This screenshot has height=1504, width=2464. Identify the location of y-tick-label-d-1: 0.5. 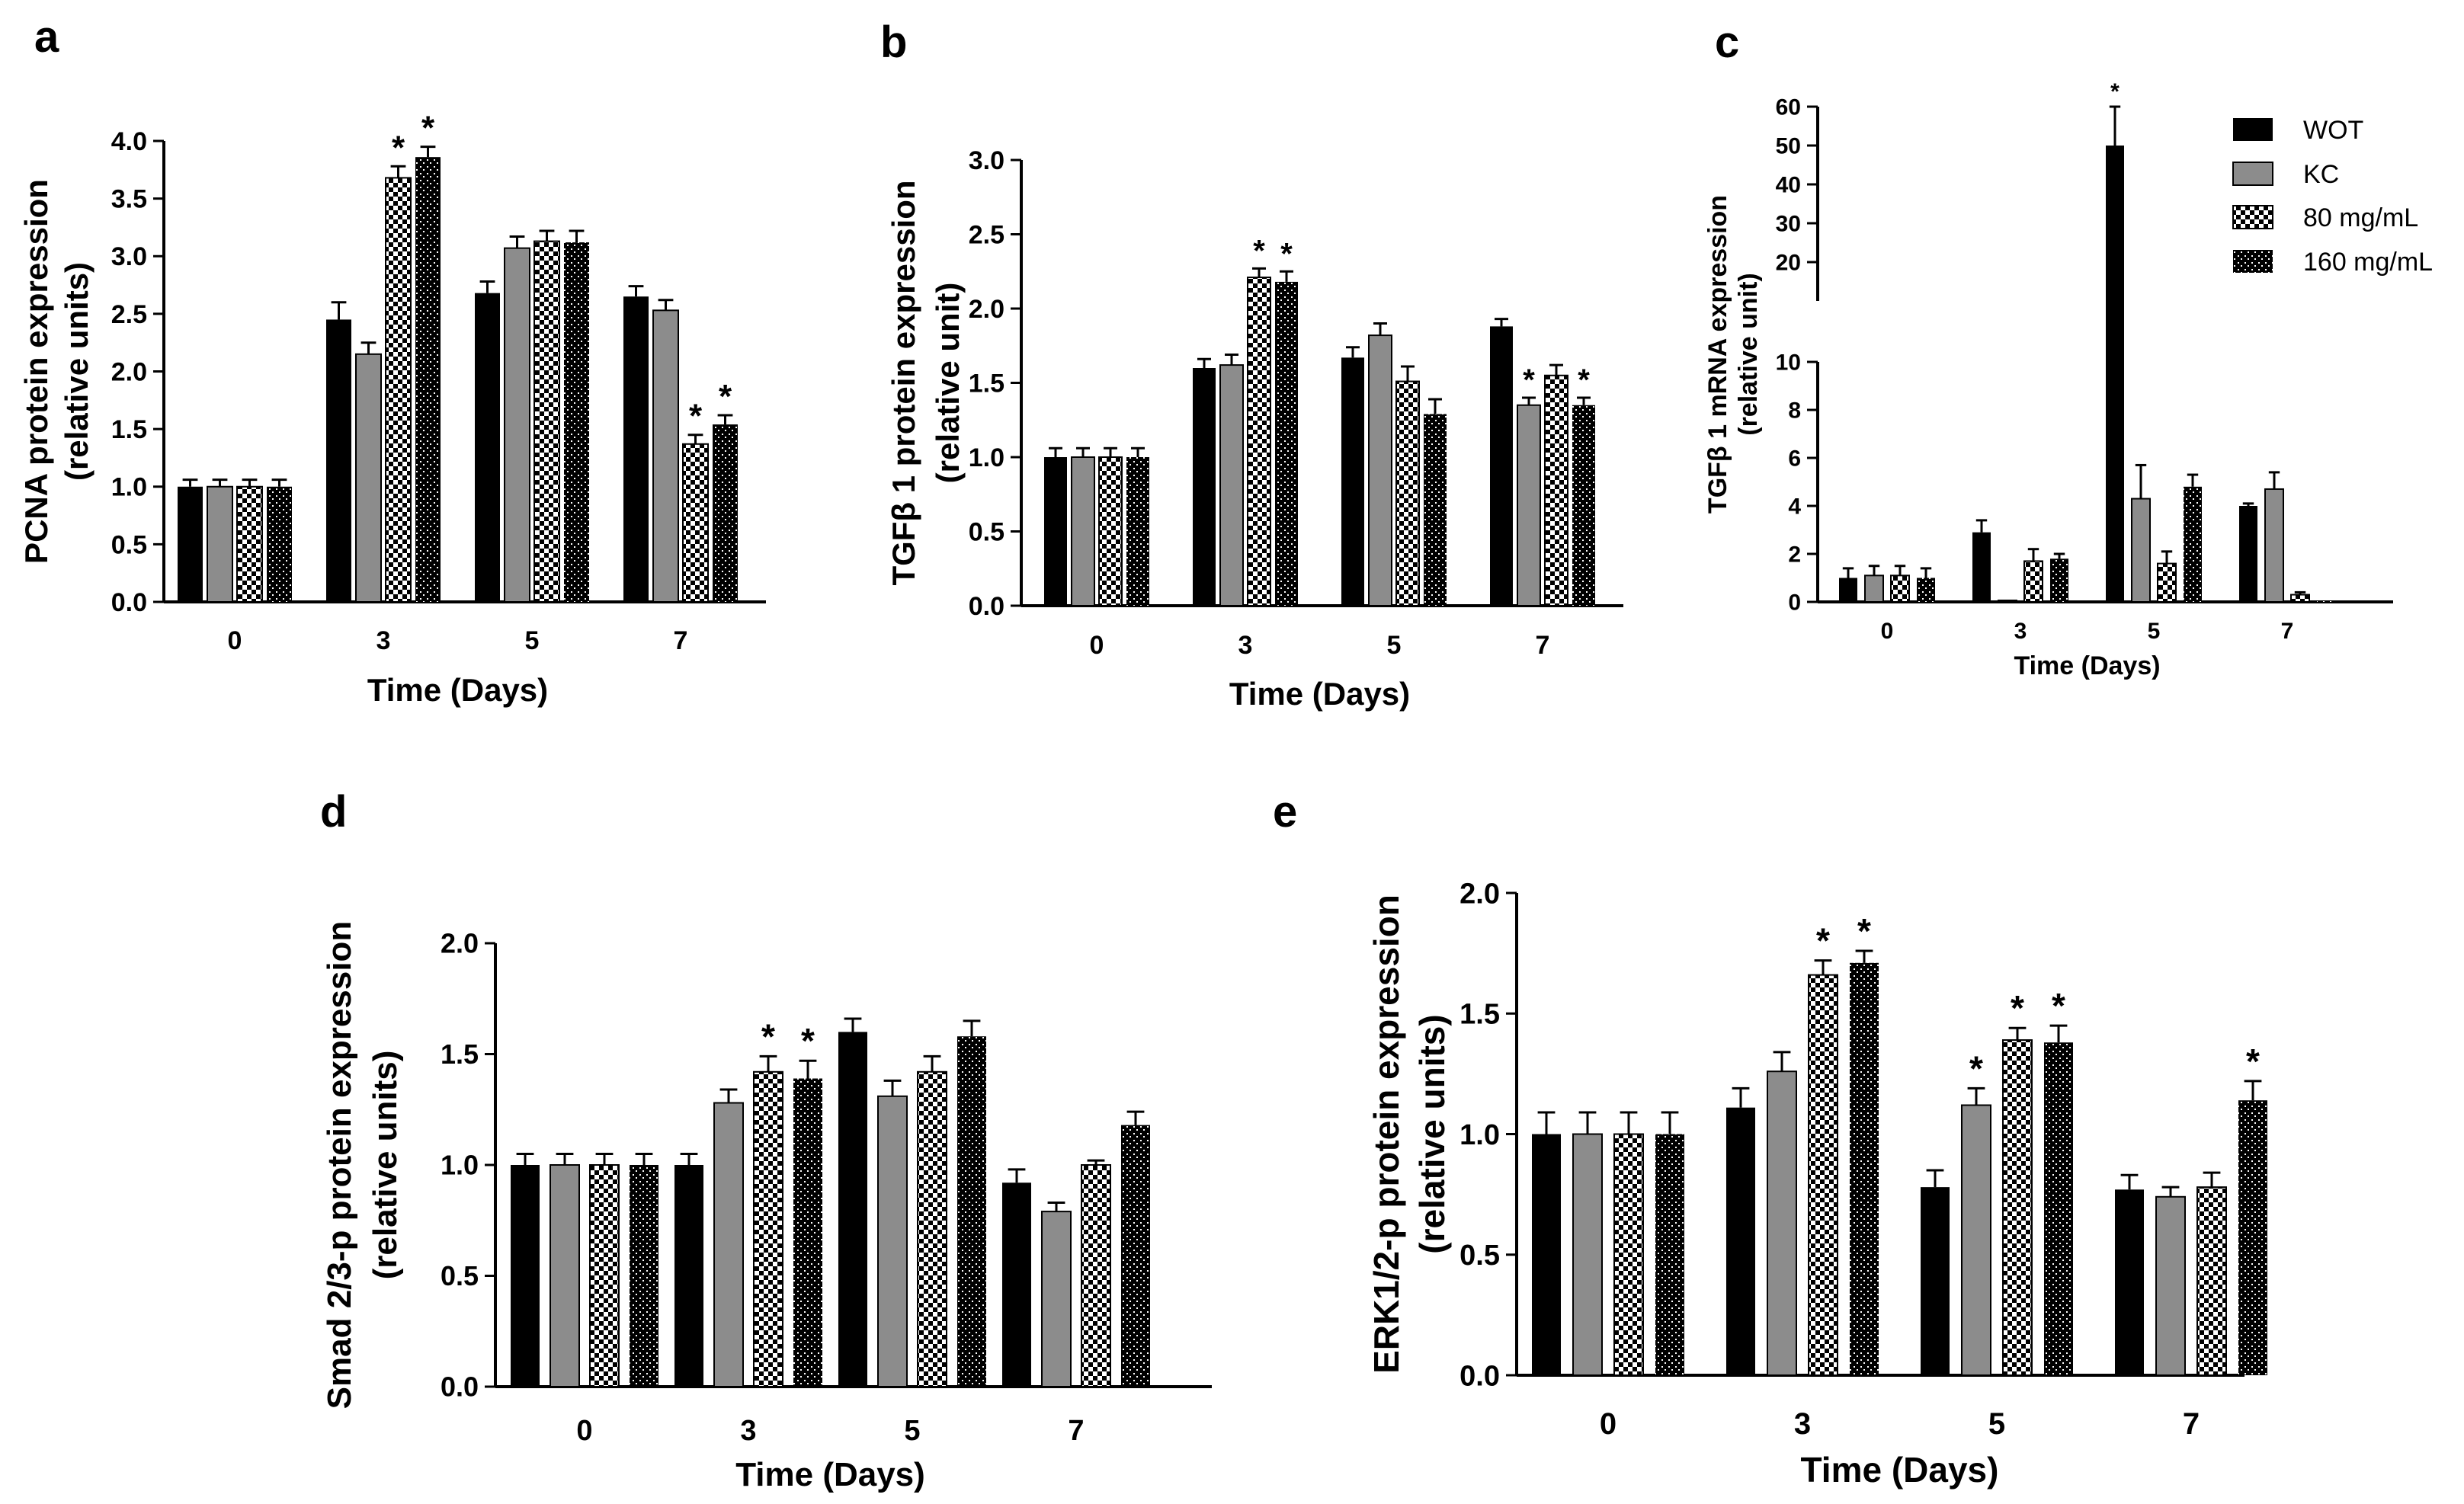
(460, 1275).